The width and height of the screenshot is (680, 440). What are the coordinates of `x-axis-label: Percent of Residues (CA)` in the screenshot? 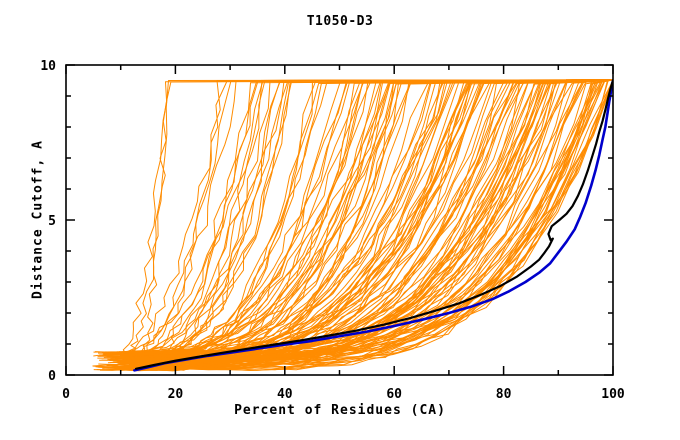 It's located at (340, 410).